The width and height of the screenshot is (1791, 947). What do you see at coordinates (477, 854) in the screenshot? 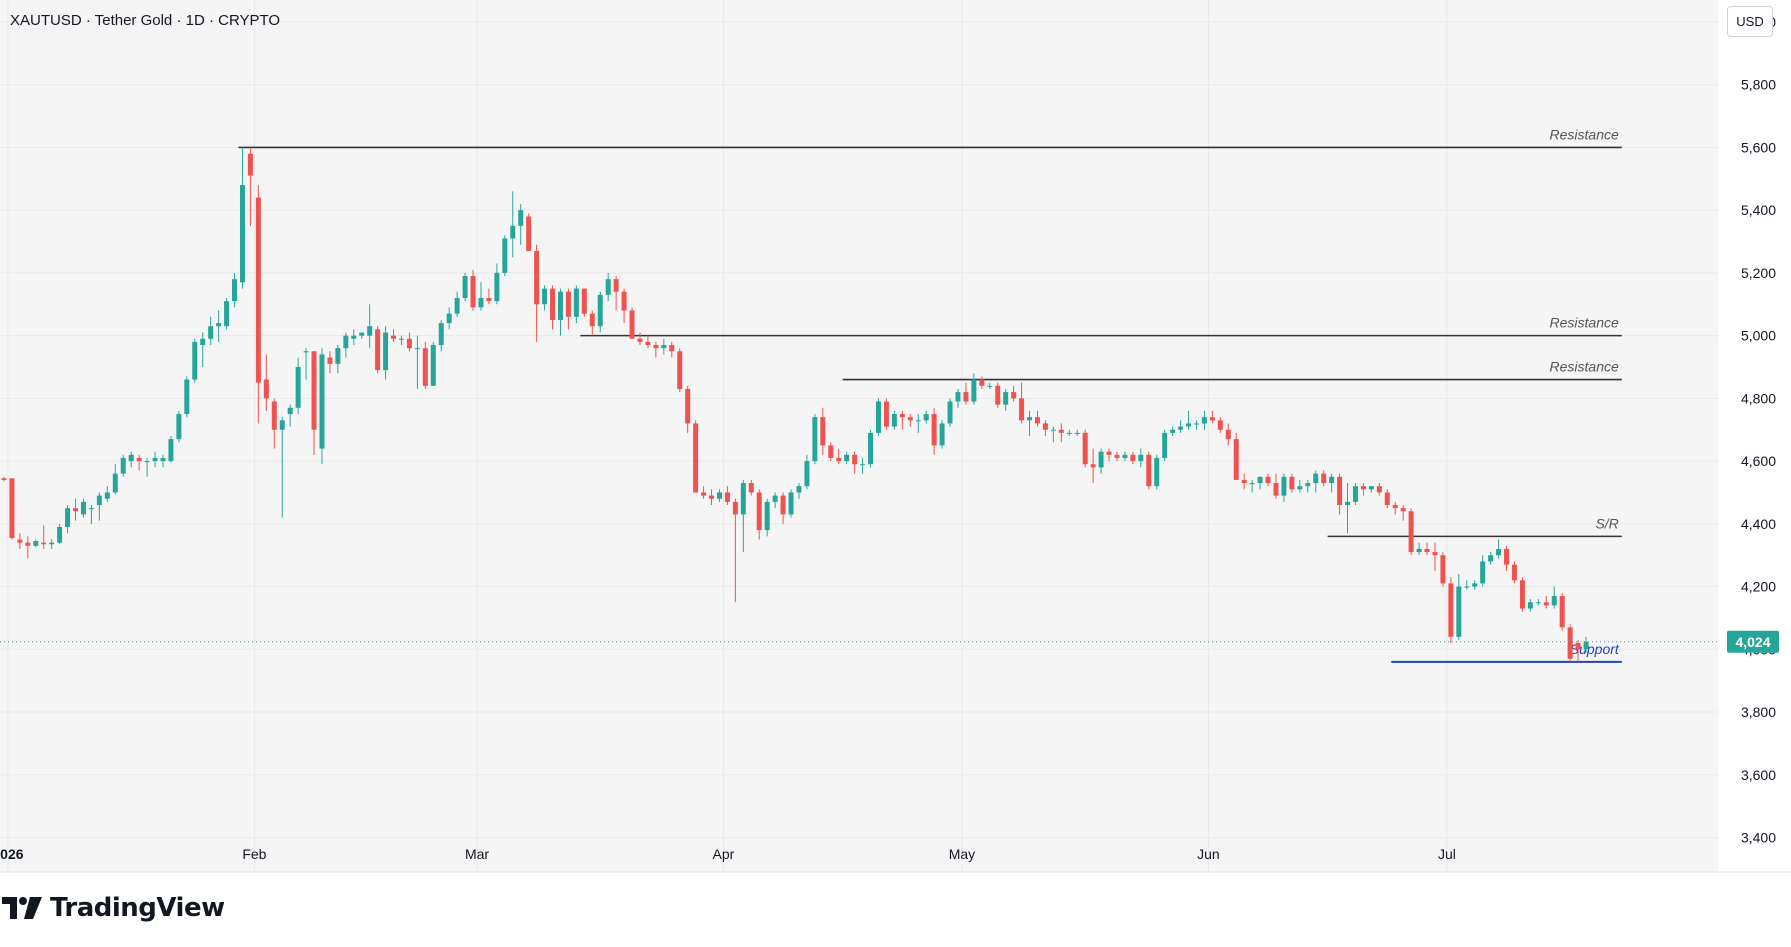
I see `time-tick-label: Mar` at bounding box center [477, 854].